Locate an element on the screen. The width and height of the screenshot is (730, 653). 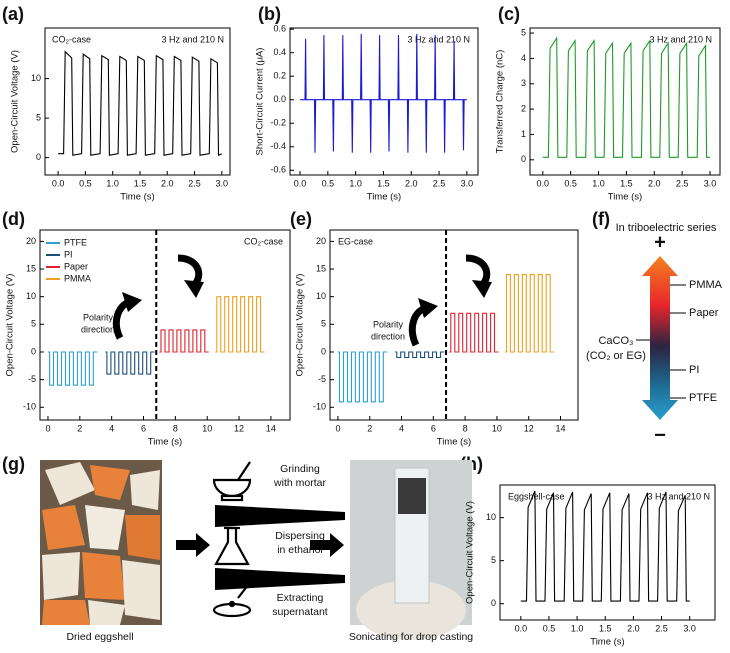
minus-sign: − is located at coordinates (660, 435).